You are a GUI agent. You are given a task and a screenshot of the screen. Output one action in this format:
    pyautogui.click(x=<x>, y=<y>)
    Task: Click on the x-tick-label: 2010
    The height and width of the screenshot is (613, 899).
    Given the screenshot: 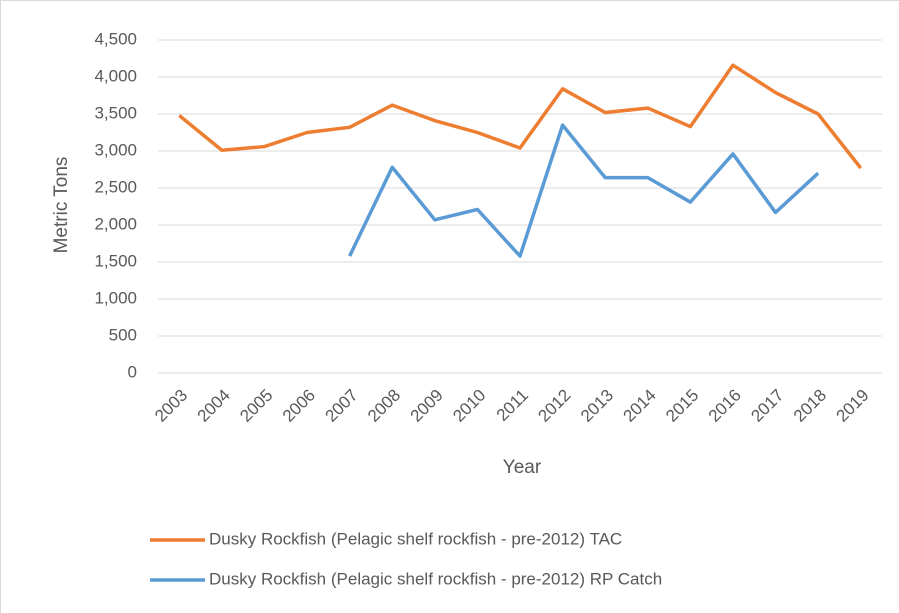 What is the action you would take?
    pyautogui.click(x=469, y=406)
    